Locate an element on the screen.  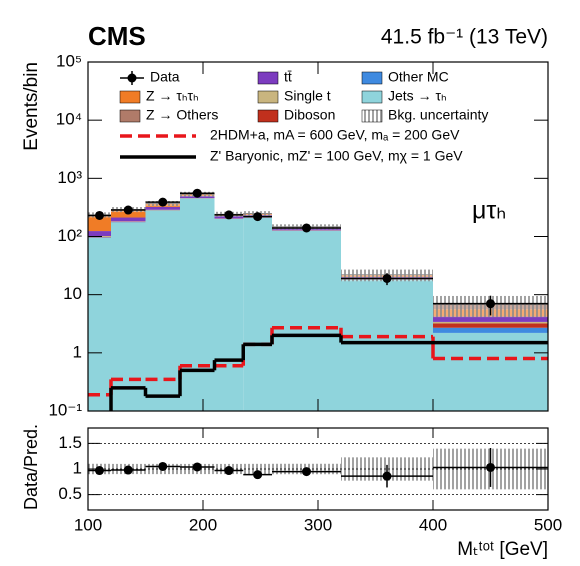
y-tick-label: 10 is located at coordinates (72, 293).